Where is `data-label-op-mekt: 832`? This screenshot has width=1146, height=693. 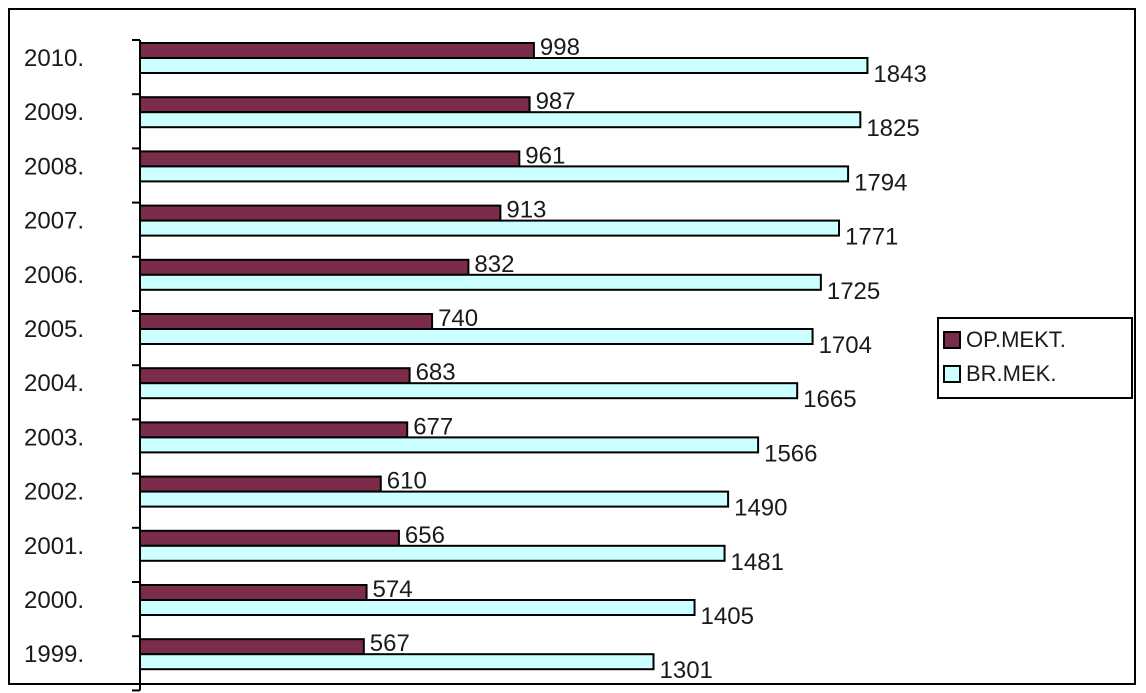 data-label-op-mekt: 832 is located at coordinates (494, 264).